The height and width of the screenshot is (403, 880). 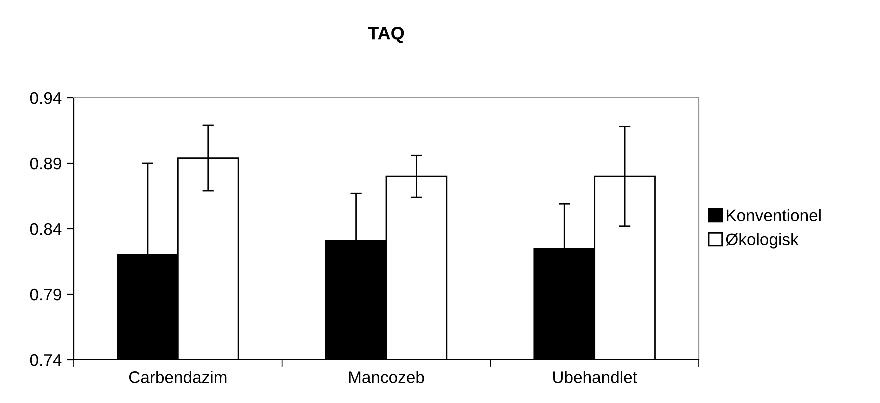 I want to click on y-tick-label: 0.84, so click(x=46, y=229).